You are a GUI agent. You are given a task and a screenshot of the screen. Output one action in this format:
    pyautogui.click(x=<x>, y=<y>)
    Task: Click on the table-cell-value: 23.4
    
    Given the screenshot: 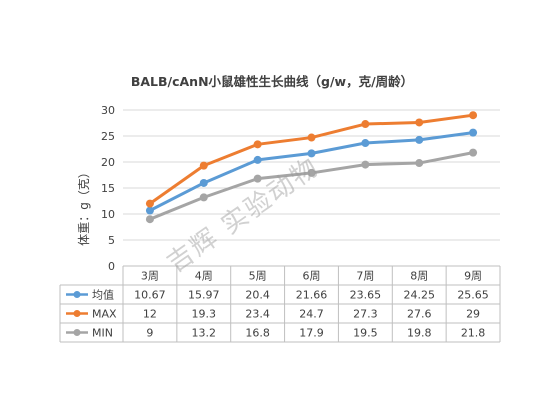 What is the action you would take?
    pyautogui.click(x=257, y=314)
    